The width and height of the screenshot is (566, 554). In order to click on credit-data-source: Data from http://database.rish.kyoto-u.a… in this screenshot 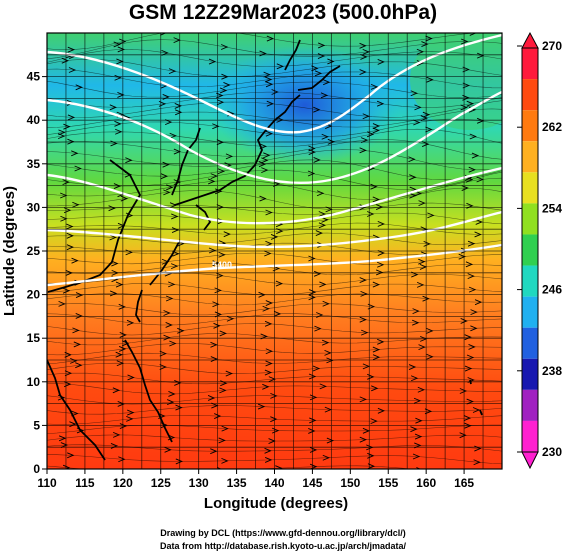, I will do `click(283, 546)`.